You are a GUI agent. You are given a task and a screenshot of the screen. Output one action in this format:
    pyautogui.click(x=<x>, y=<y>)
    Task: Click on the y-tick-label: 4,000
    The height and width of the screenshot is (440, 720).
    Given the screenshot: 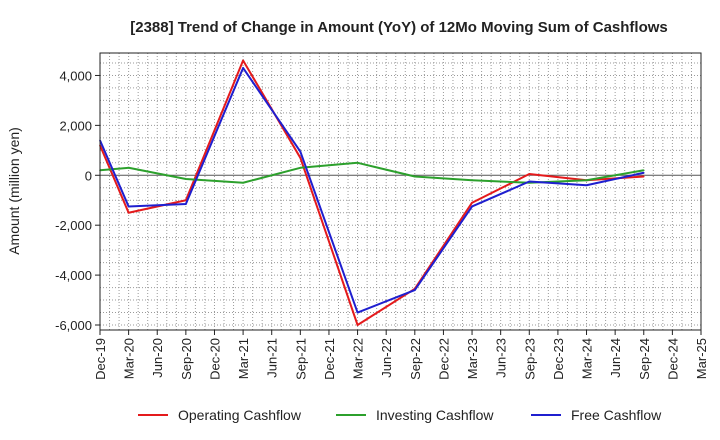 What is the action you would take?
    pyautogui.click(x=75, y=75)
    